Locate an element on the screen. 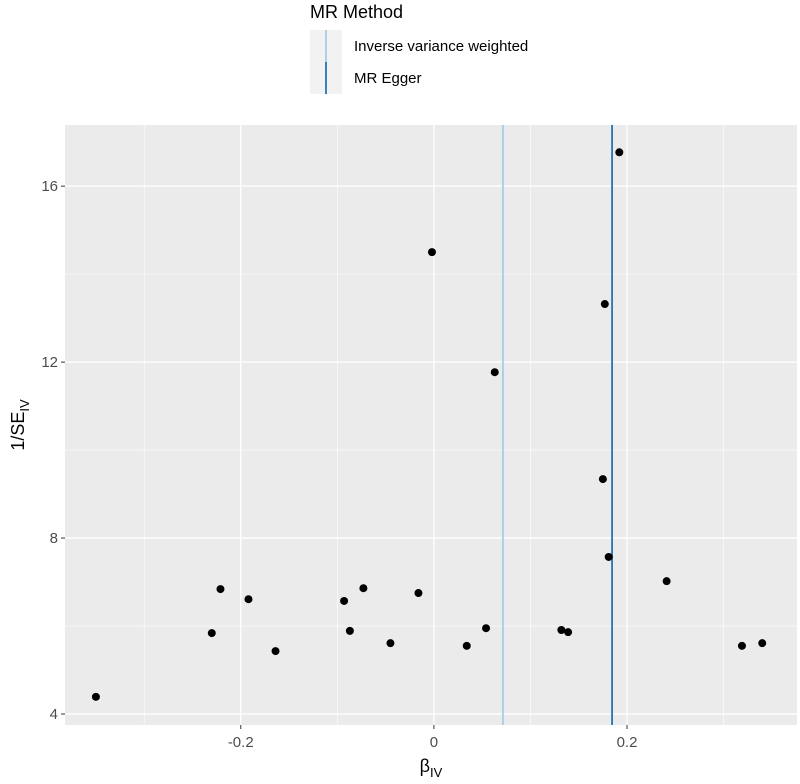  x-axis-label-sub: IV is located at coordinates (436, 772).